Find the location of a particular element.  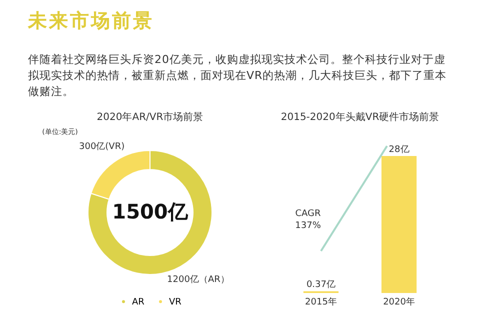

annotation: CAGR 137% is located at coordinates (308, 220).